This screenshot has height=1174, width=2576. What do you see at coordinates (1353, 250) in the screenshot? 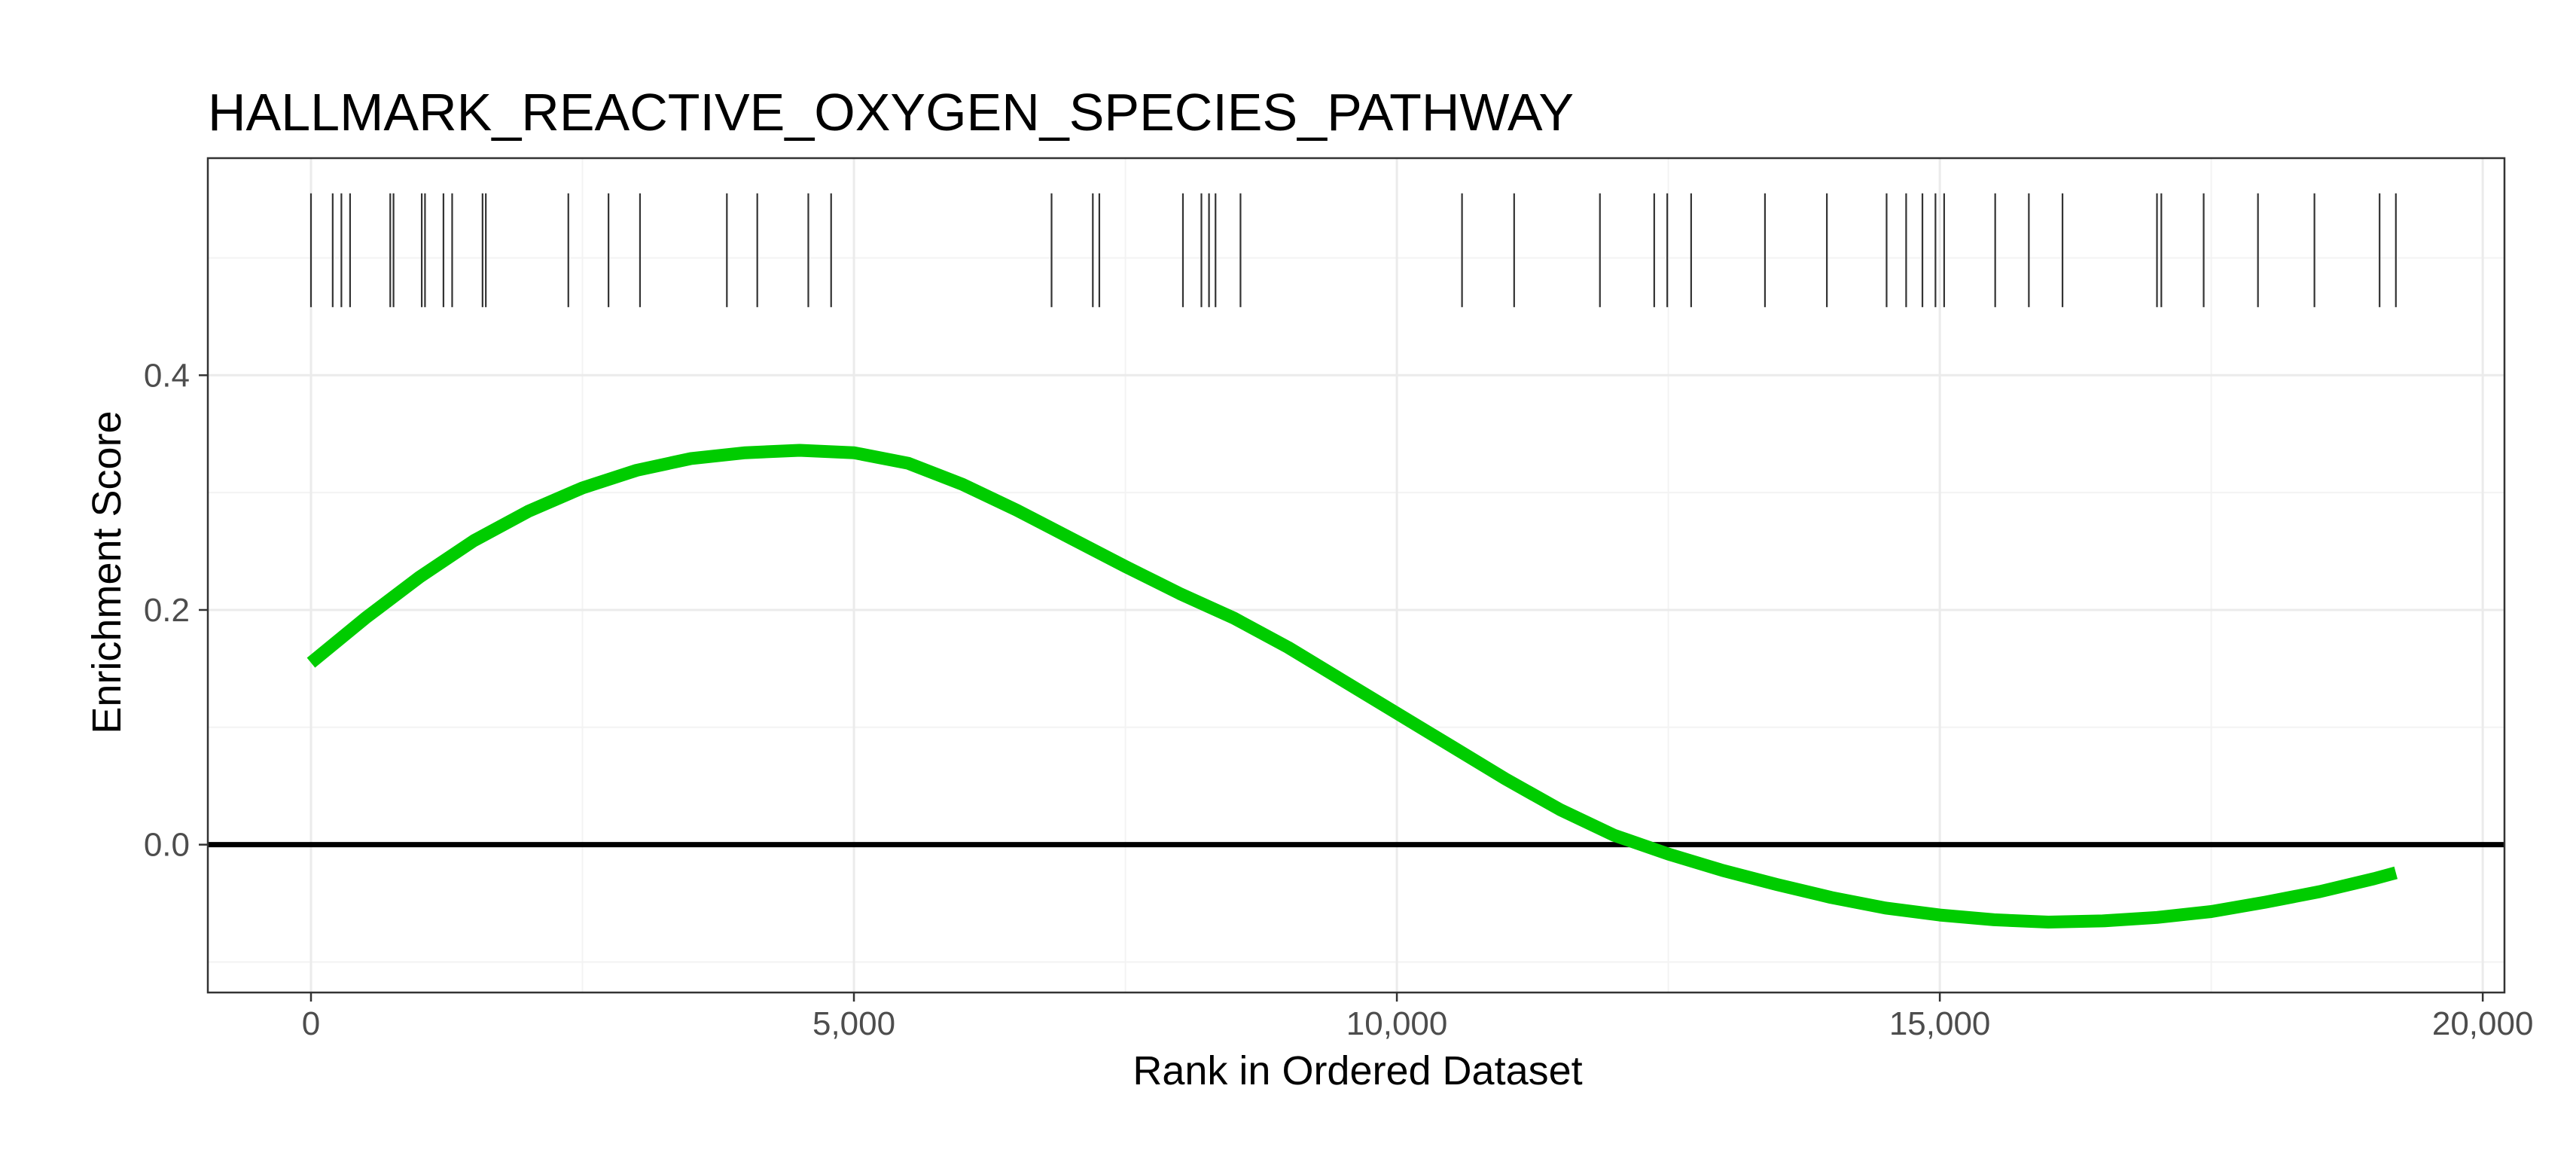
I see `gene-hit-ticks` at bounding box center [1353, 250].